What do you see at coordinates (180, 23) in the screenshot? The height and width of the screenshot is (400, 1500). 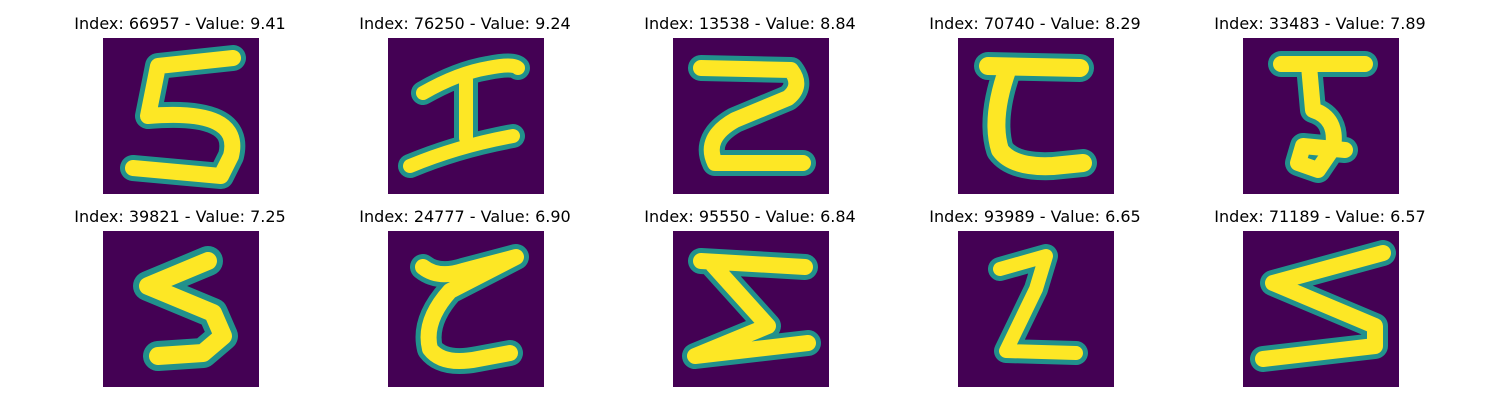 I see `image-title: Index: 66957 - Value: 9.41` at bounding box center [180, 23].